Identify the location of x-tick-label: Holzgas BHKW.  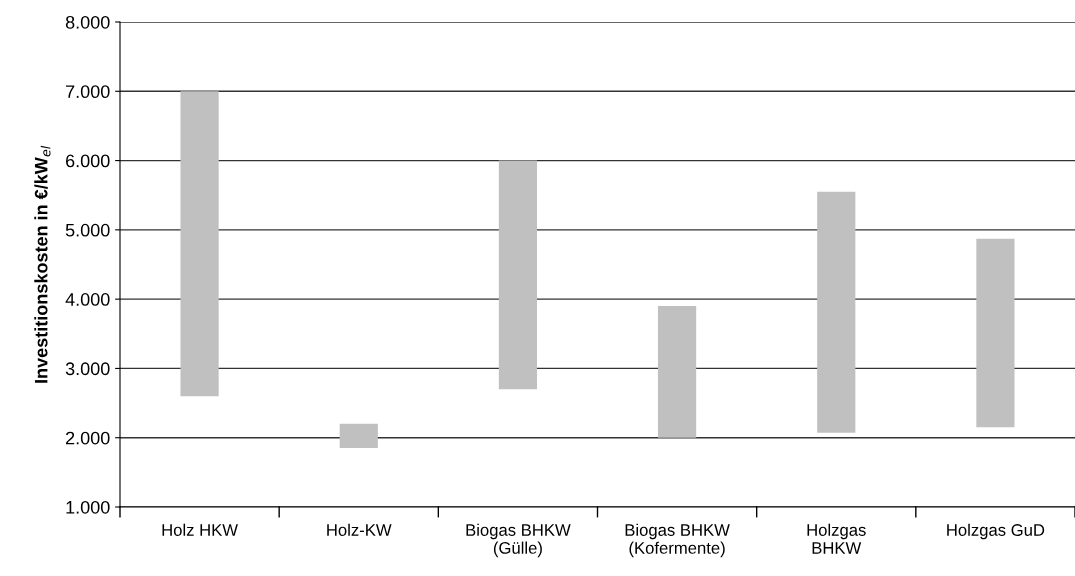
(836, 538).